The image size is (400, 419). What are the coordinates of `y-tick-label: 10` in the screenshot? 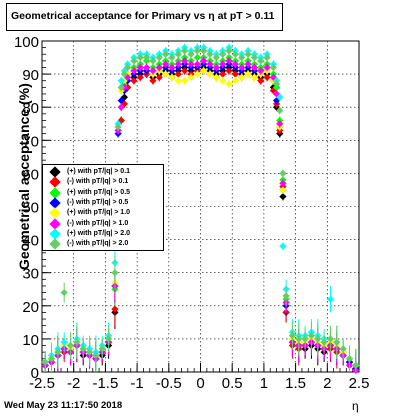 It's located at (30, 340).